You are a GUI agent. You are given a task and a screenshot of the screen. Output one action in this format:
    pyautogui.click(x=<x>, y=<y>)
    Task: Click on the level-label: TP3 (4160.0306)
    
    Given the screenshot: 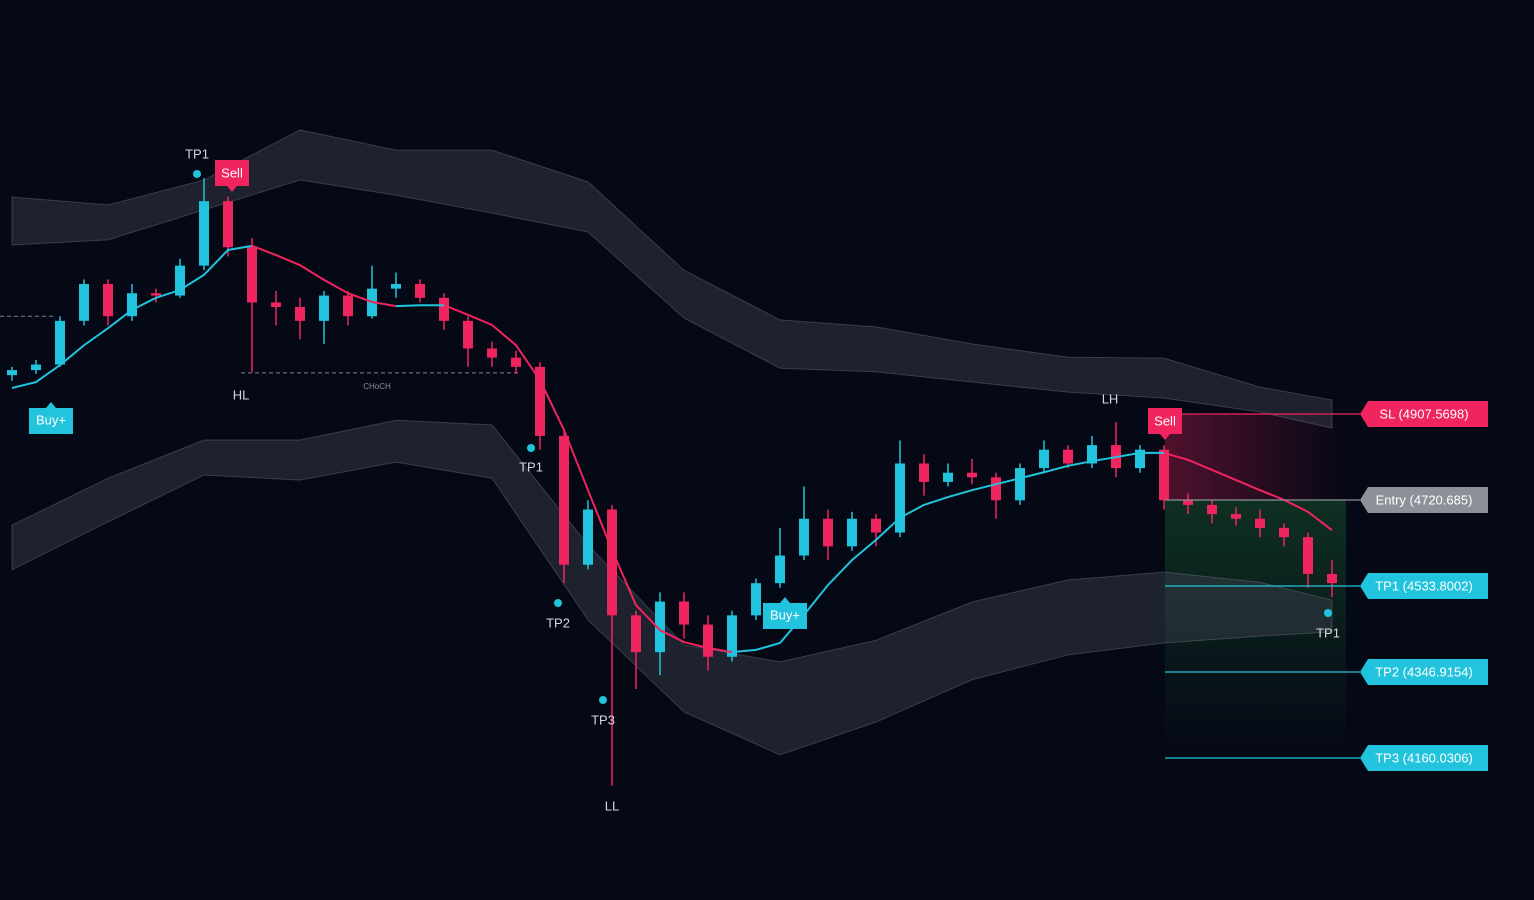 What is the action you would take?
    pyautogui.click(x=1424, y=757)
    